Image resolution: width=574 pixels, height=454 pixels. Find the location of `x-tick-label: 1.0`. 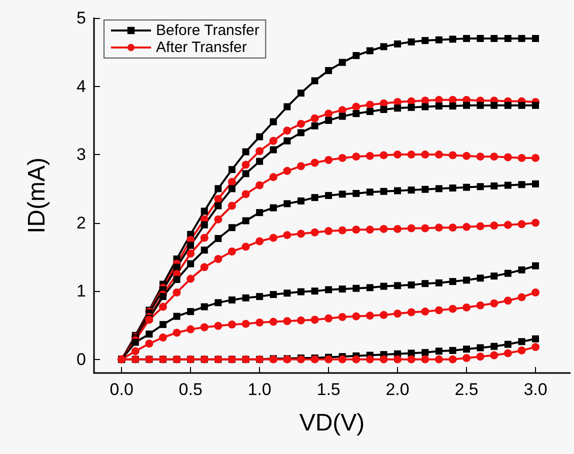

x-tick-label: 1.0 is located at coordinates (260, 389).